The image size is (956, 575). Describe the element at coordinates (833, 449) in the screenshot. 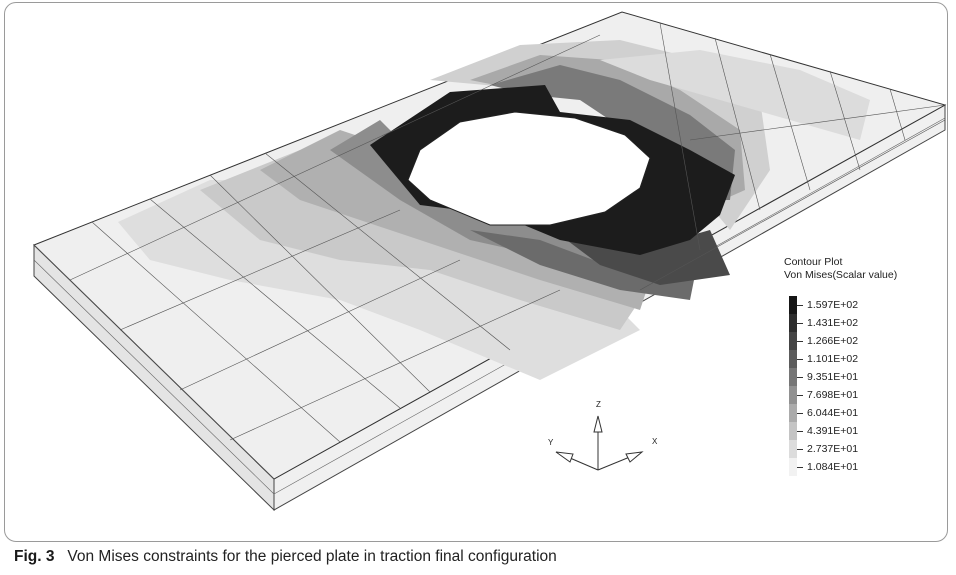

I see `legend-value: 2.737E+01` at that location.